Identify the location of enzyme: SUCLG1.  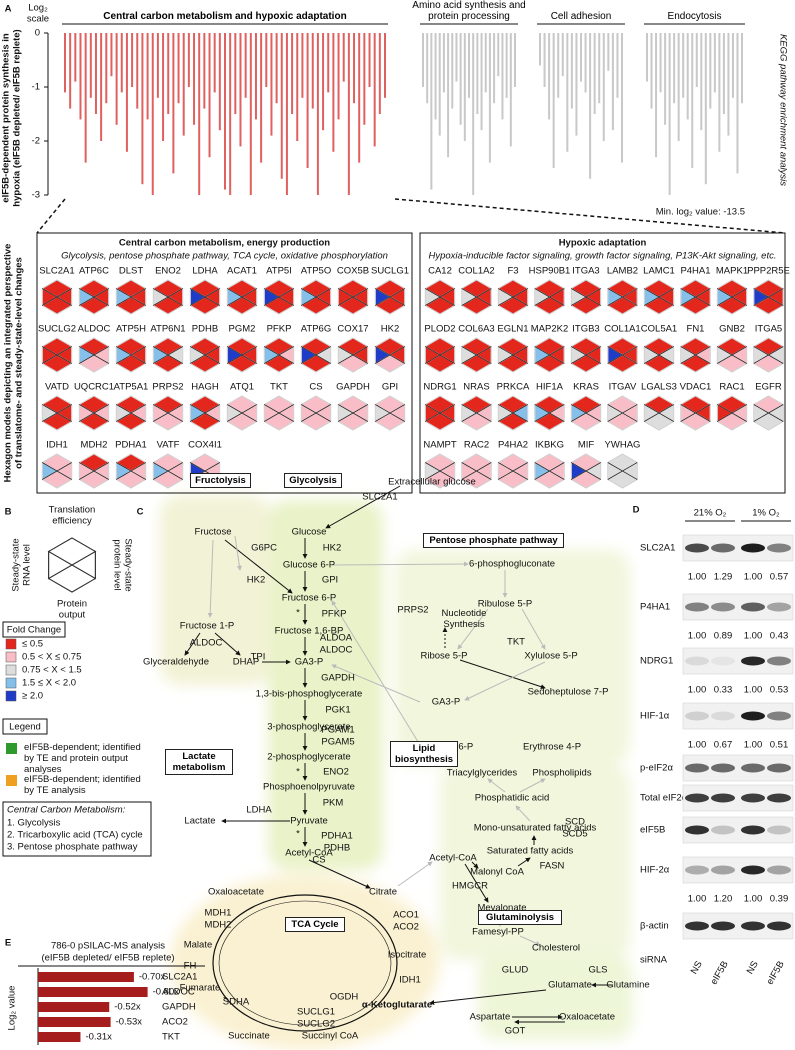
(316, 1012).